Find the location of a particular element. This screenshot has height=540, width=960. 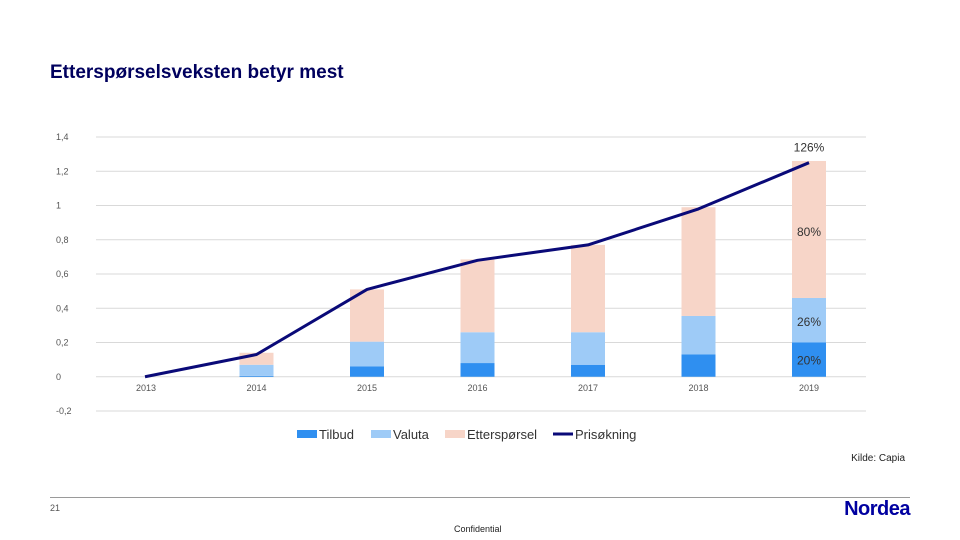

y-axis-ticks: -0,2 0 0,2 0,4 0,6 0,8 1 1,2 1,4 is located at coordinates (64, 274).